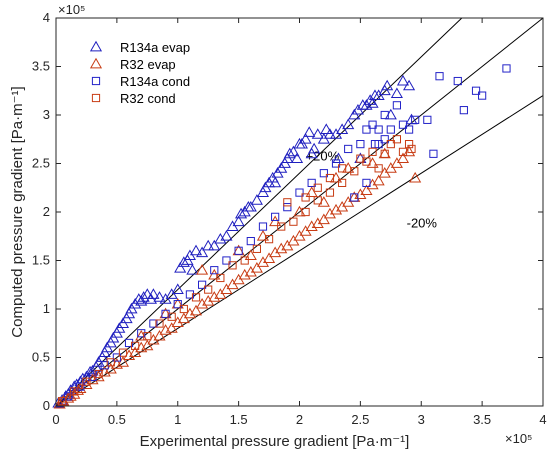 The image size is (550, 462). I want to click on legend-label: R134a evap, so click(155, 47).